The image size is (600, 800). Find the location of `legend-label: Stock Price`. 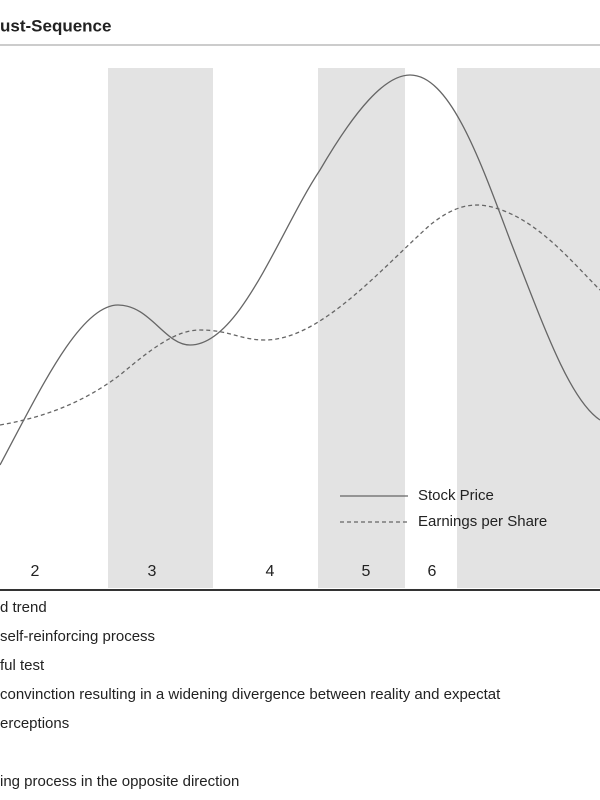

legend-label: Stock Price is located at coordinates (456, 495).